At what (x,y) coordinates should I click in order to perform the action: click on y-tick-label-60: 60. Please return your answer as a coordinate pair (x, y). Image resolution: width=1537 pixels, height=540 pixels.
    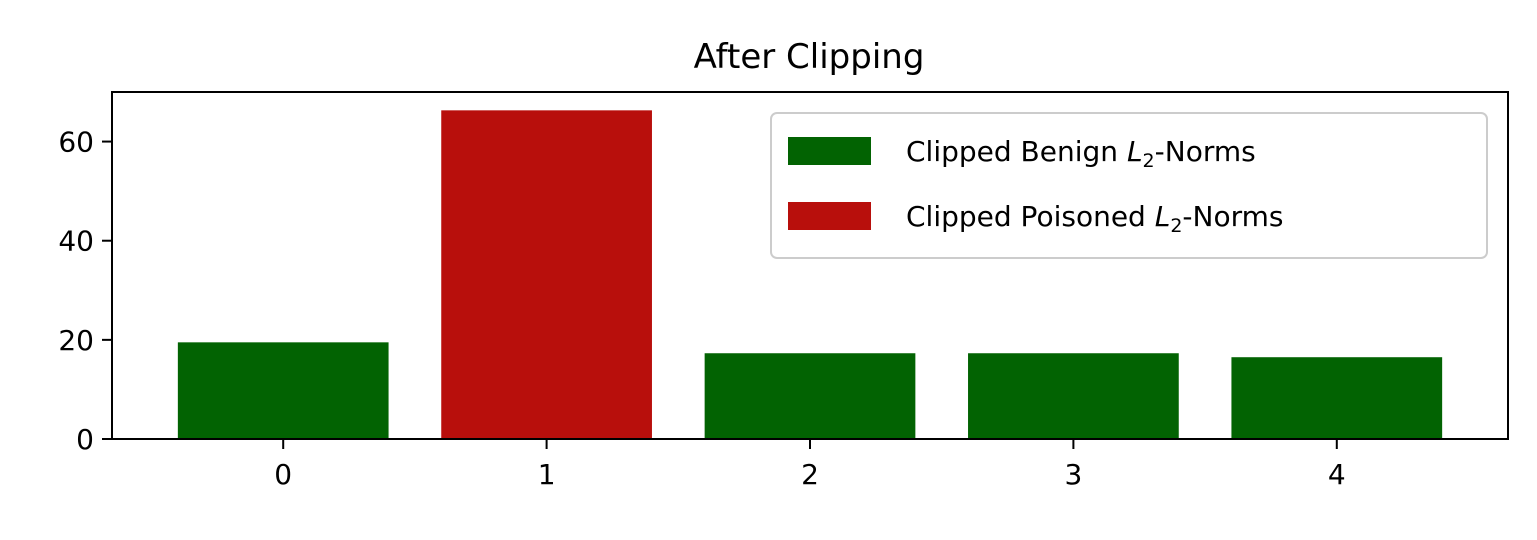
    Looking at the image, I should click on (76, 142).